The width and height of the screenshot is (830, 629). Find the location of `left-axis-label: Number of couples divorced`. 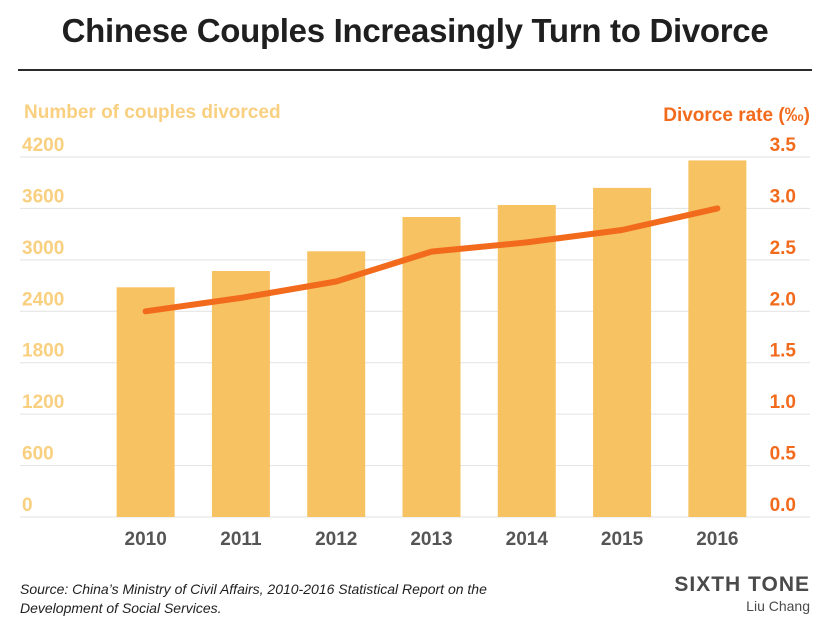

left-axis-label: Number of couples divorced is located at coordinates (152, 112).